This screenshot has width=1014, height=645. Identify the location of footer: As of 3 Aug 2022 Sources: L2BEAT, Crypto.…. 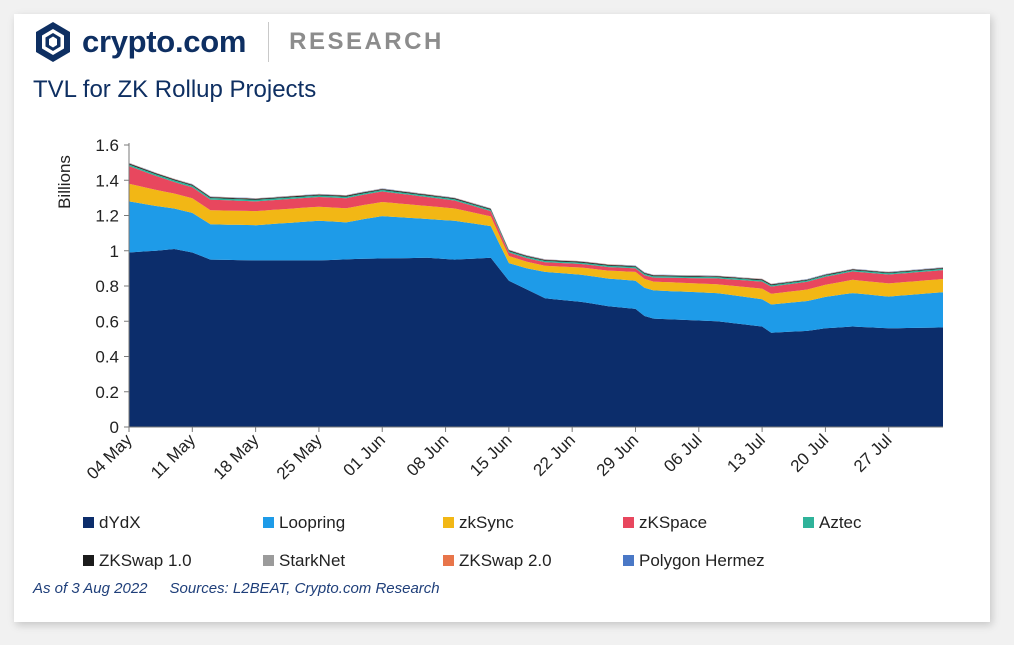
(236, 588).